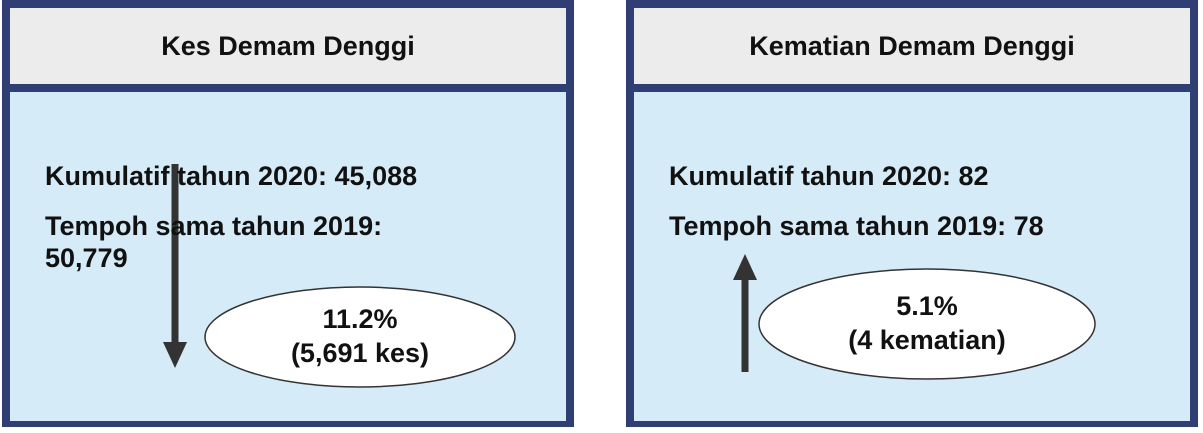 This screenshot has height=433, width=1203. I want to click on change-box: 5.1% (4 kematian), so click(927, 323).